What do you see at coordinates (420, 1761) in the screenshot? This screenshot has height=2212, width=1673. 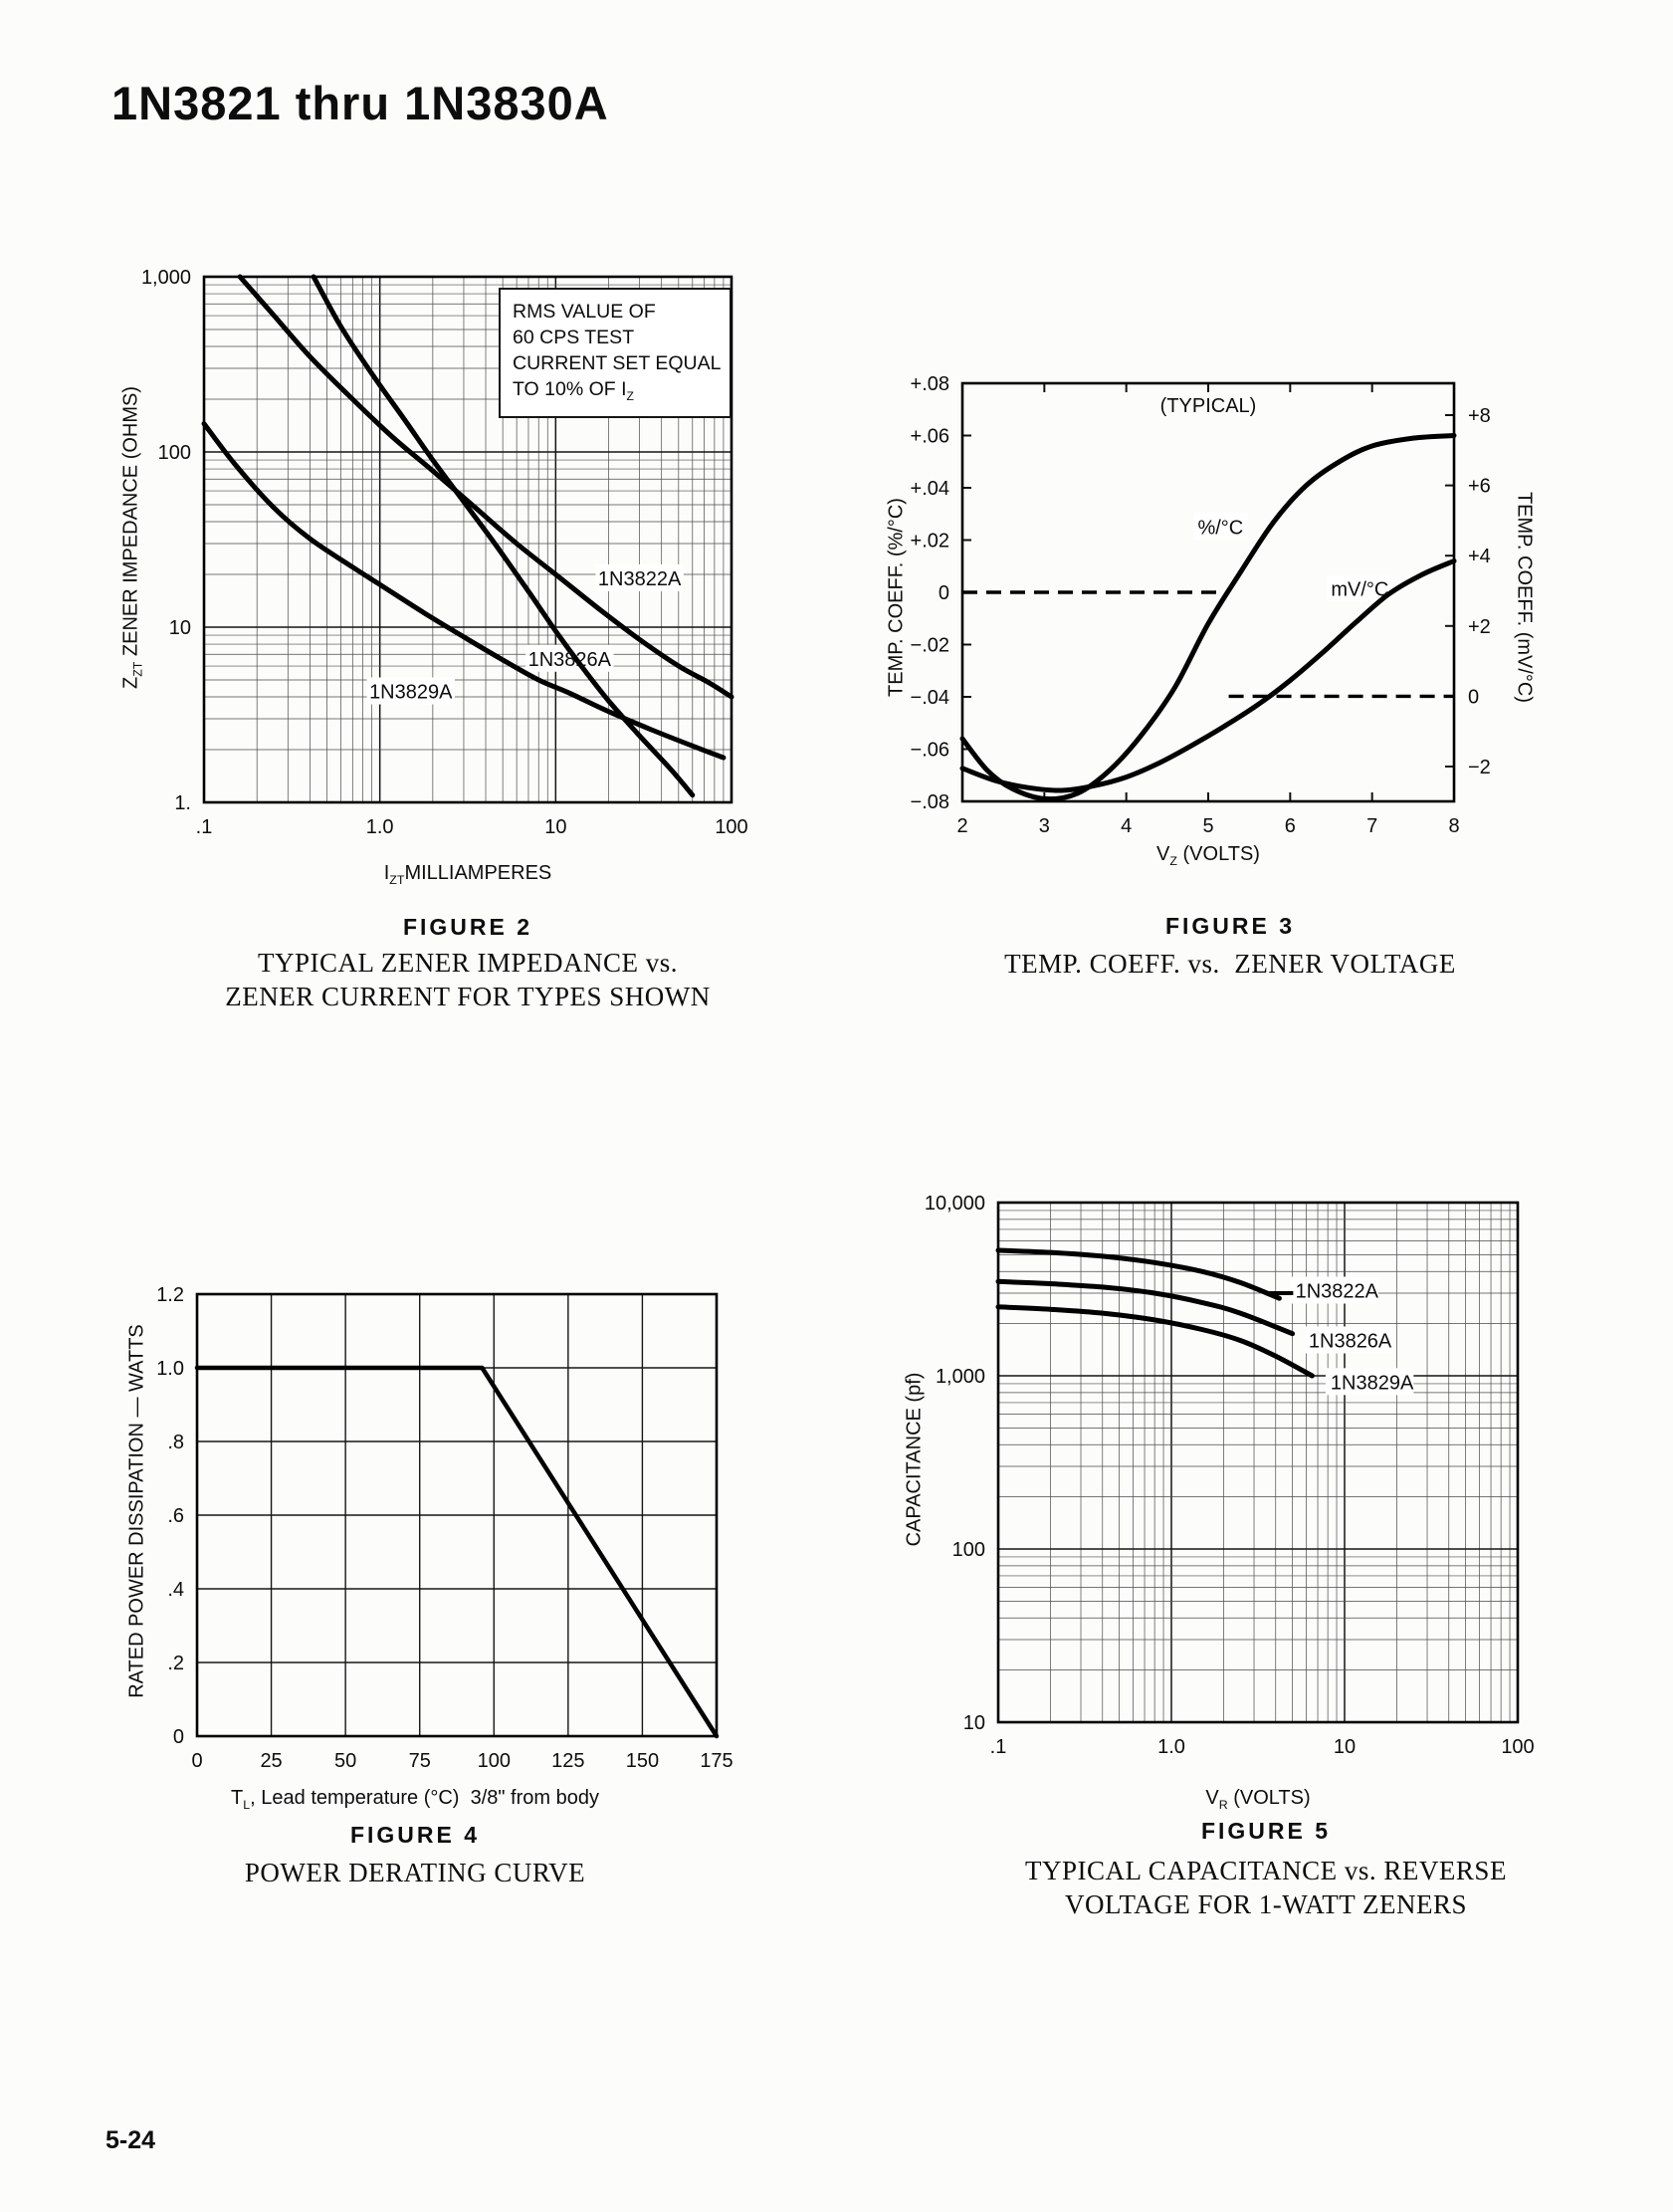 I see `svg-text: 75` at bounding box center [420, 1761].